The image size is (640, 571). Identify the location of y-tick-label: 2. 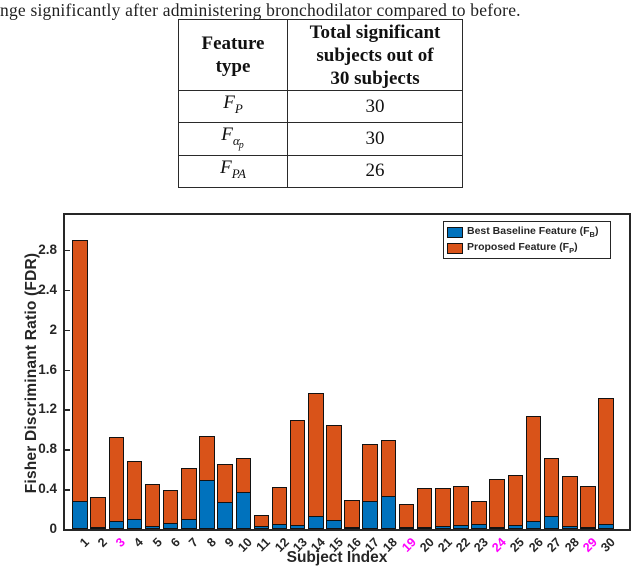
(53, 329).